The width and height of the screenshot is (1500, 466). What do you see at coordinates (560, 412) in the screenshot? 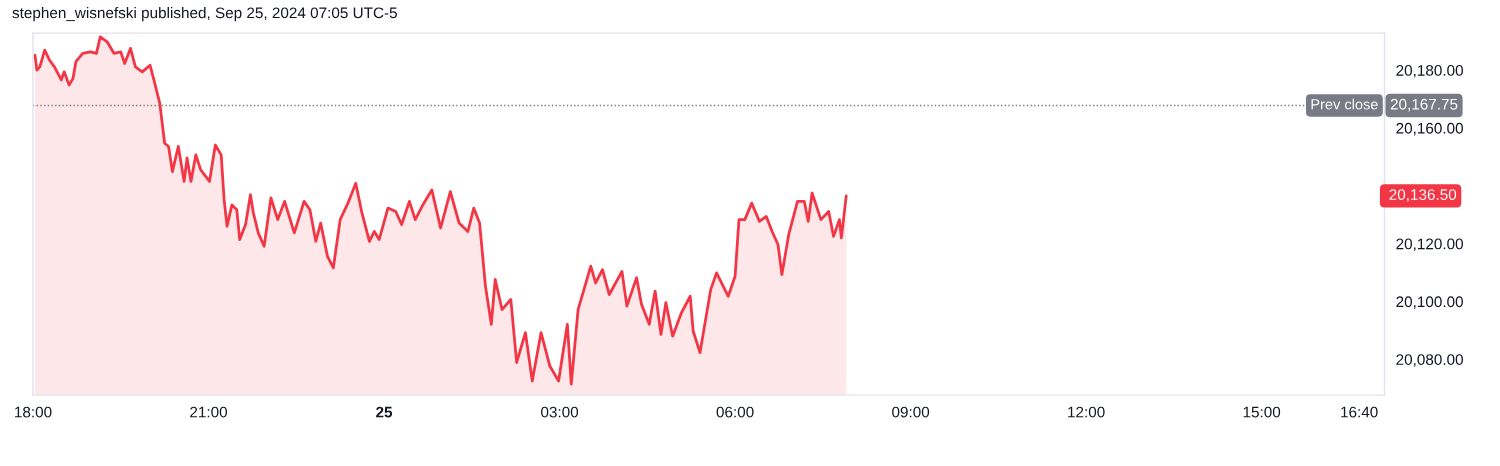
I see `x-tick-label: 03:00` at bounding box center [560, 412].